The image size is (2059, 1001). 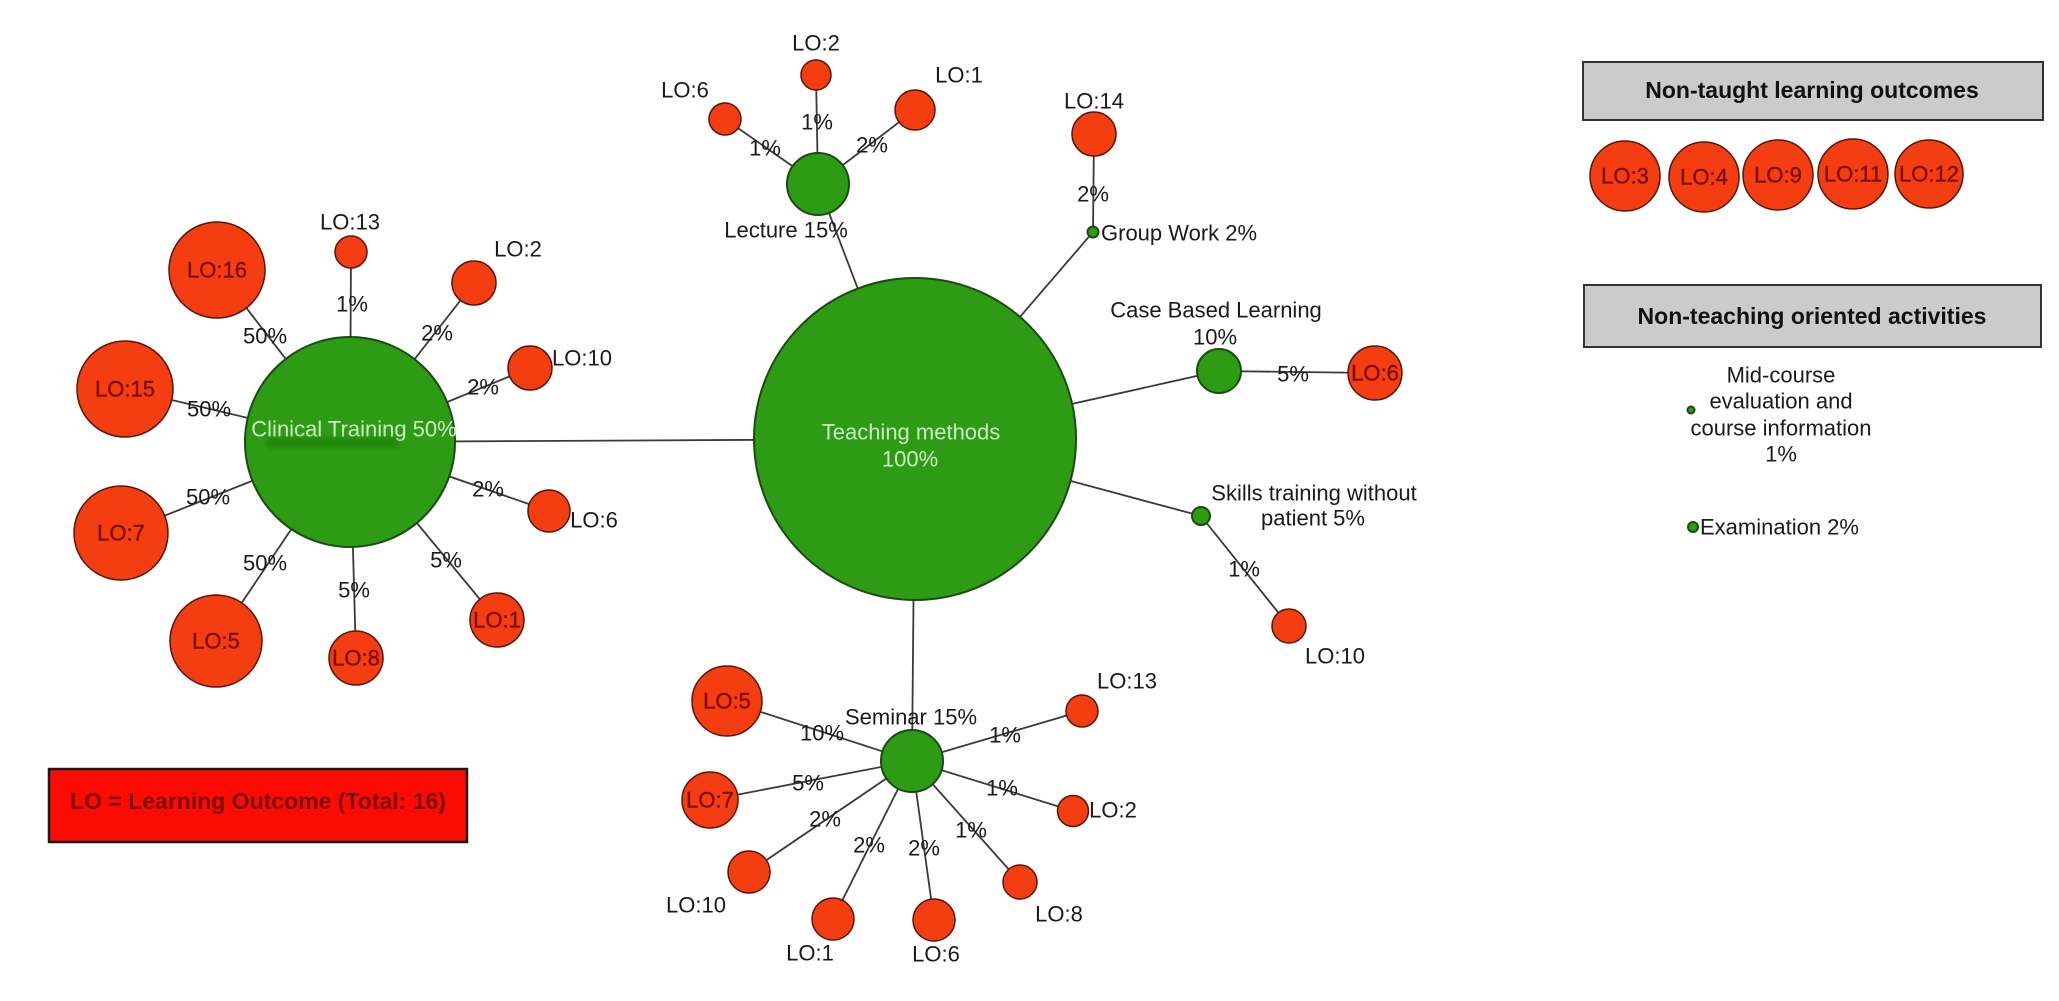 What do you see at coordinates (1094, 101) in the screenshot?
I see `svg-text: LO:14` at bounding box center [1094, 101].